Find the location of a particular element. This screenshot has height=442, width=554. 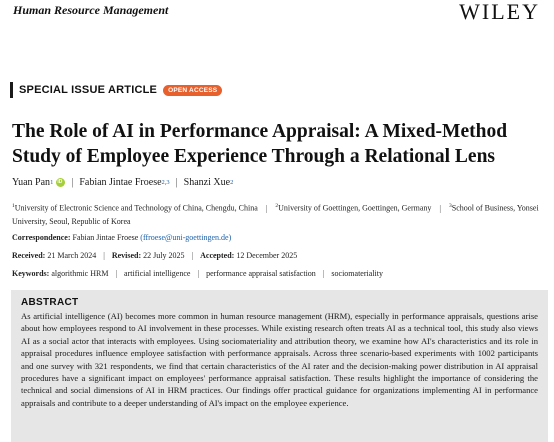

article-type-row: SPECIAL ISSUE ARTICLE OPEN ACCESS is located at coordinates (116, 90).